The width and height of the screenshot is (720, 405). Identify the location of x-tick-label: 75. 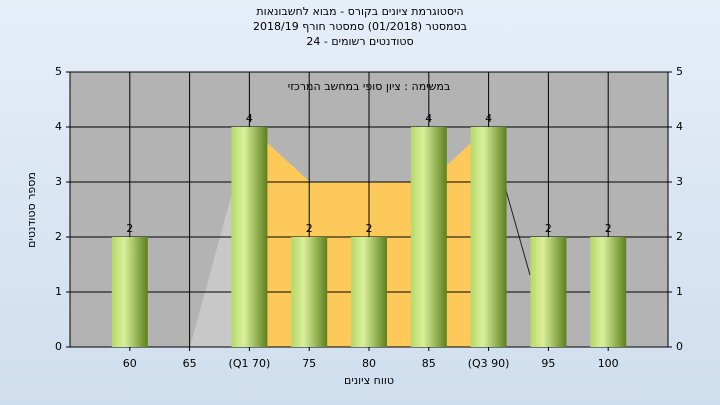
(309, 363).